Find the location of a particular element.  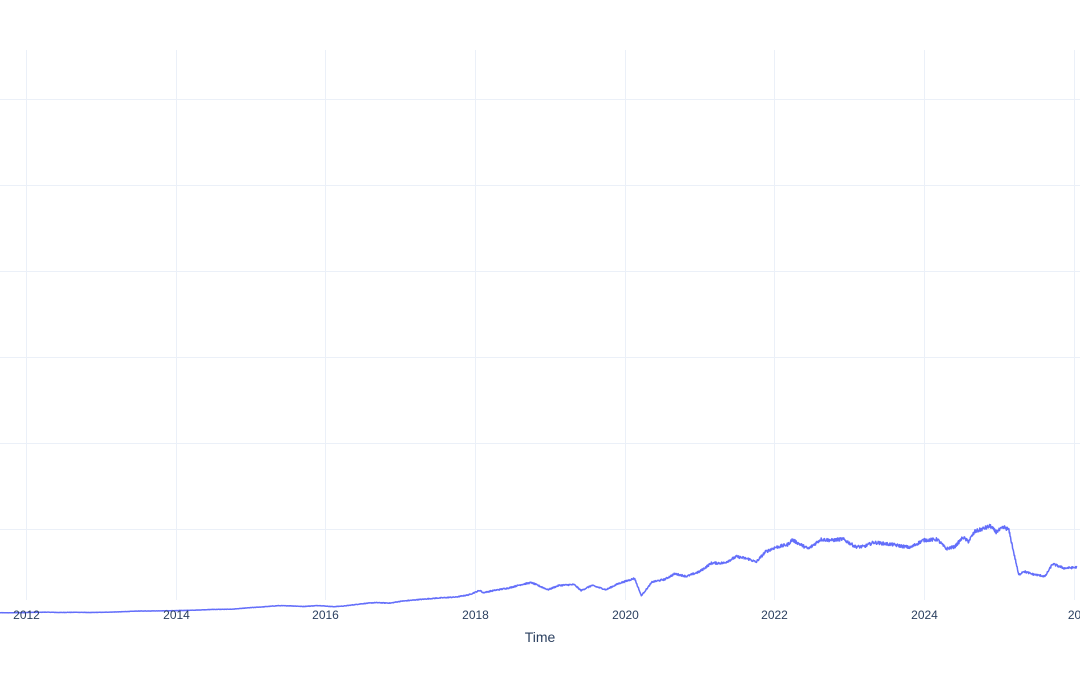

x-axis-title: Time is located at coordinates (540, 637).